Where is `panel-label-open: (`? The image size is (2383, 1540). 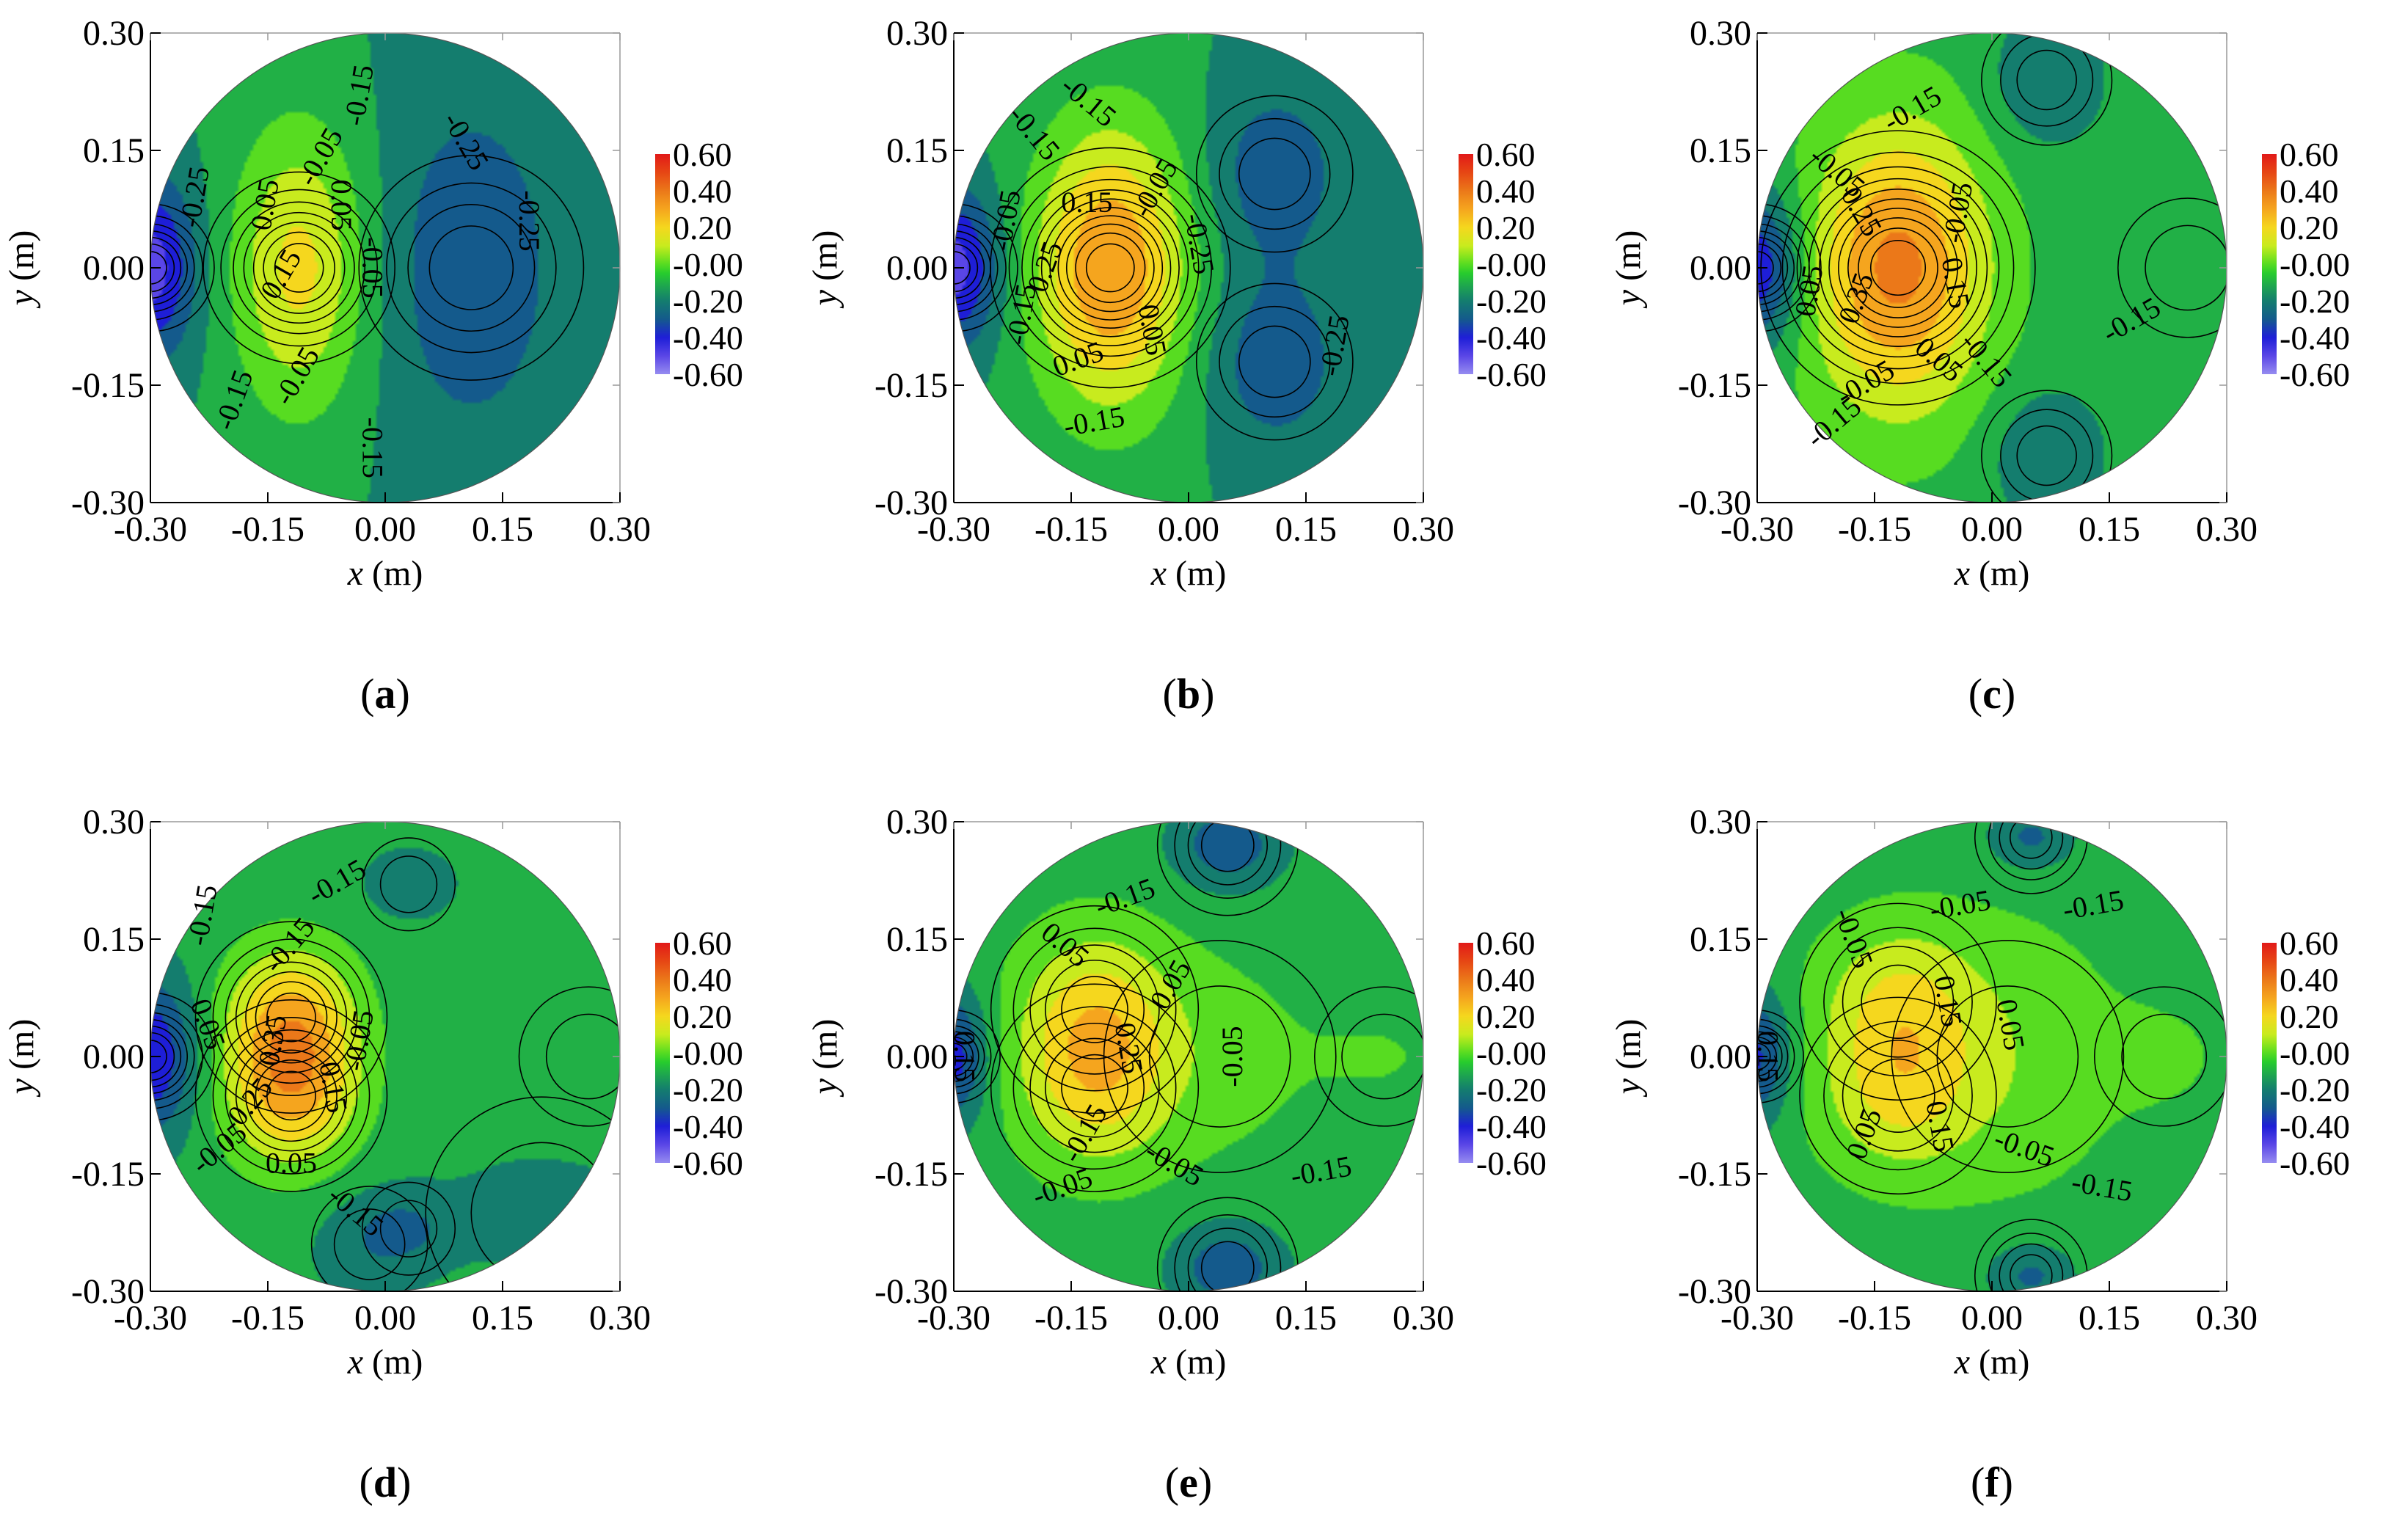 panel-label-open: ( is located at coordinates (1170, 694).